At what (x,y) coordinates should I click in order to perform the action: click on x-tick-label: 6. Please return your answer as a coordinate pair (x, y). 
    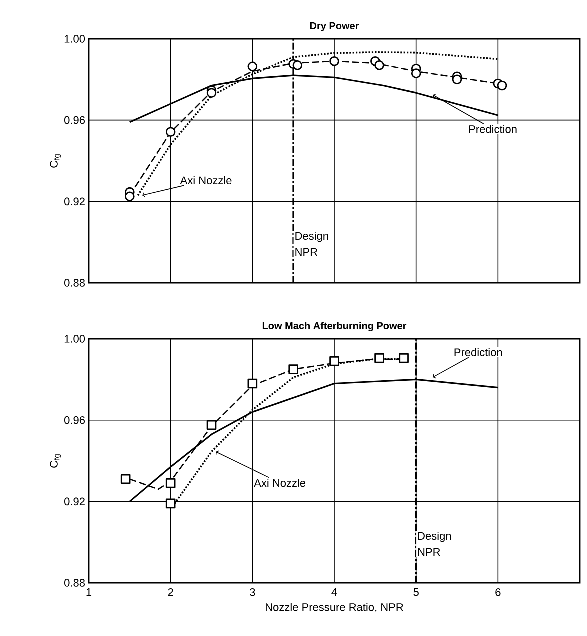
    Looking at the image, I should click on (498, 592).